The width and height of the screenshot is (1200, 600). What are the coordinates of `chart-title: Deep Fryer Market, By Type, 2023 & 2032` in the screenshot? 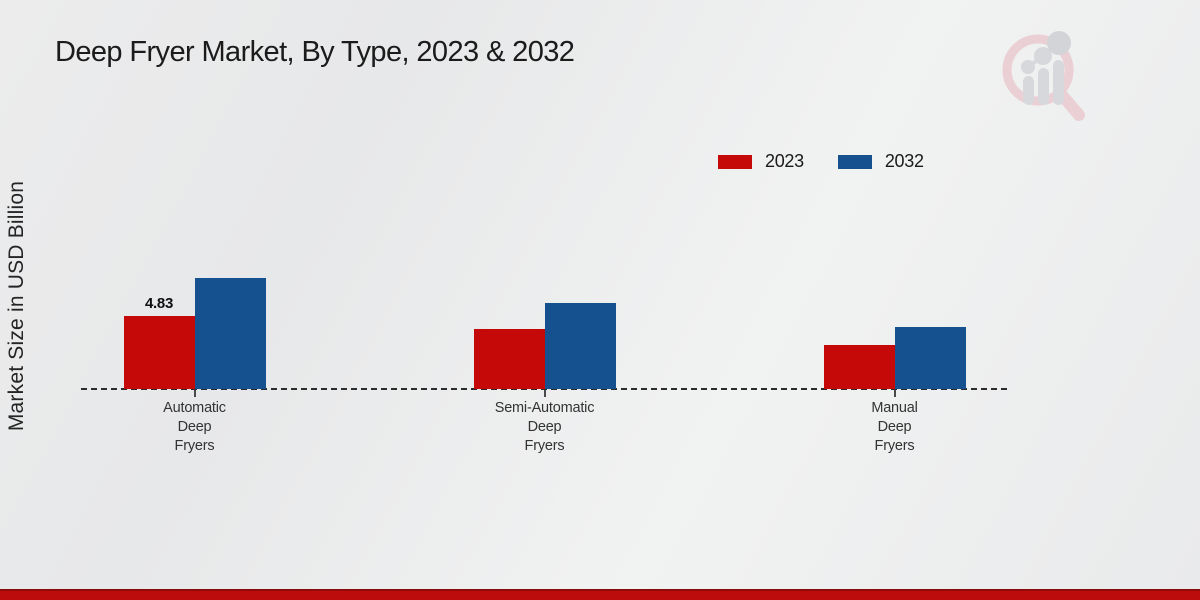 It's located at (315, 52).